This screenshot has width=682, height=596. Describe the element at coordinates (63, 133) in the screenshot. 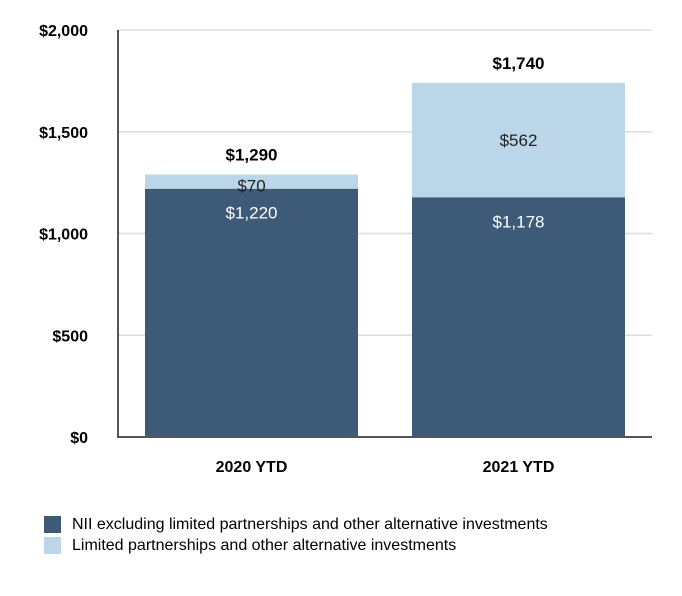

I see `y-tick-label: $1,500` at that location.